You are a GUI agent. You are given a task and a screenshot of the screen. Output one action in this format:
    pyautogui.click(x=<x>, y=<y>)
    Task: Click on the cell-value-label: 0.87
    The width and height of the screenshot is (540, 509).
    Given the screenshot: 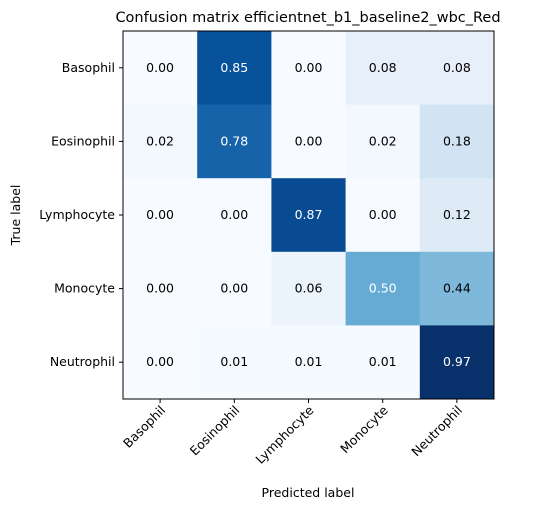 What is the action you would take?
    pyautogui.click(x=309, y=214)
    